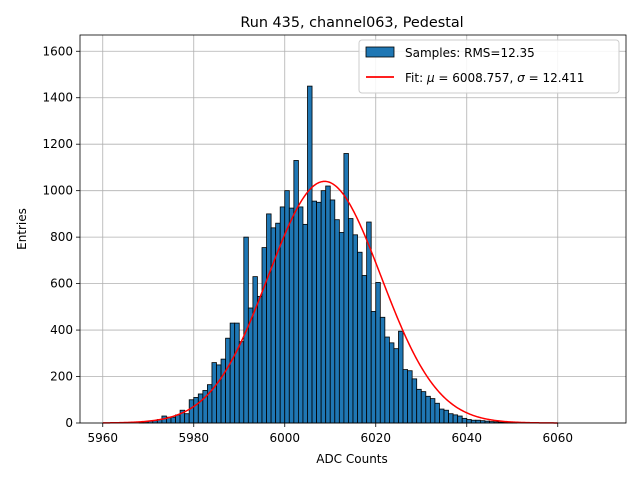  Describe the element at coordinates (466, 438) in the screenshot. I see `x-tick-label: 6040` at that location.